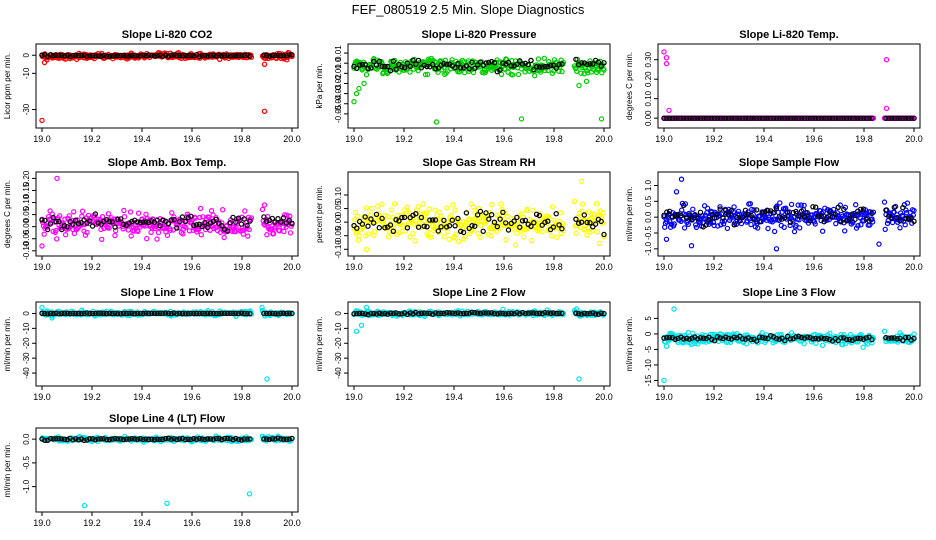 The image size is (936, 540). What do you see at coordinates (167, 163) in the screenshot?
I see `chart-title: Slope Amb. Box Temp.` at bounding box center [167, 163].